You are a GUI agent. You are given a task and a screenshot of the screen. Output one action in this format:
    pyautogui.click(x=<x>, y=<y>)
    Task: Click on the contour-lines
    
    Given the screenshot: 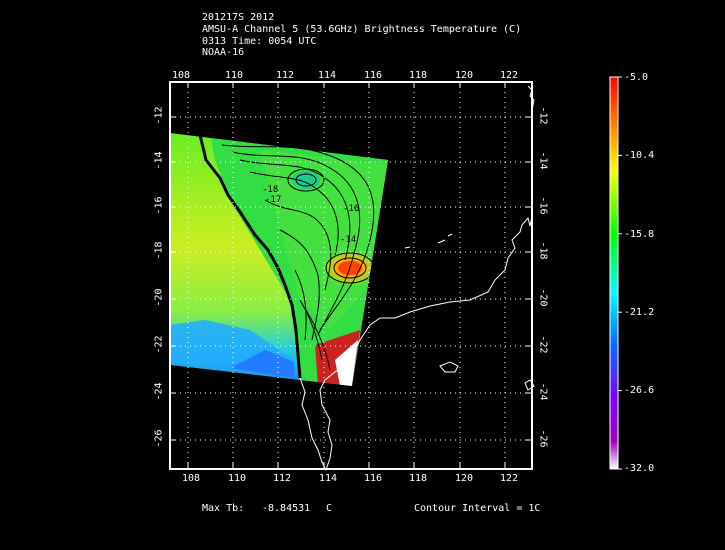 What is the action you would take?
    pyautogui.click(x=298, y=257)
    